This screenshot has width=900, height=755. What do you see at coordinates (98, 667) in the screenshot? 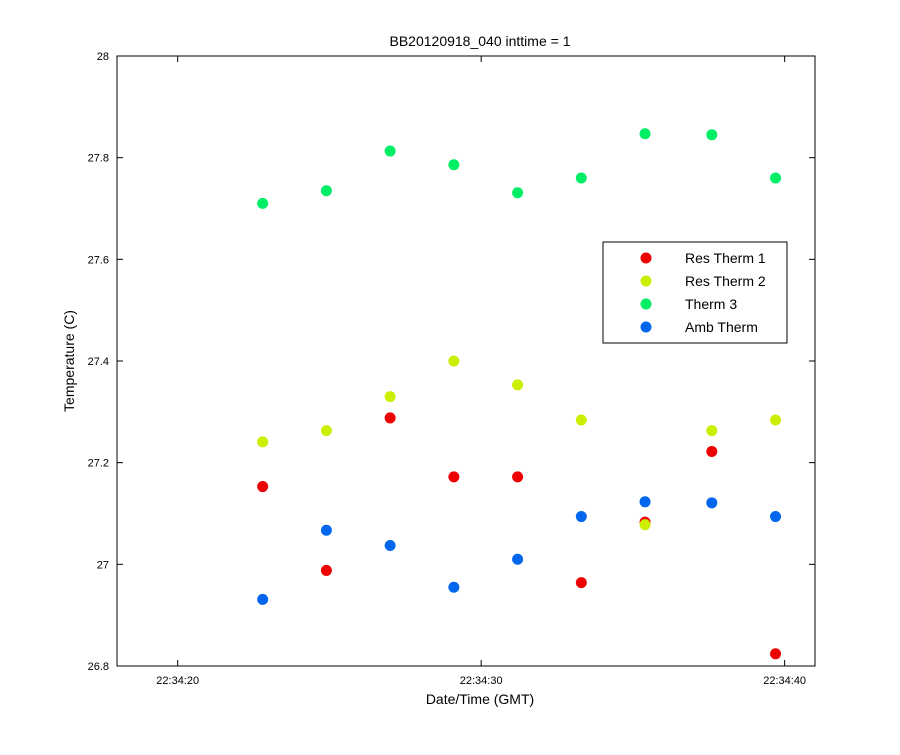
I see `y-tick-label: 26.8` at bounding box center [98, 667].